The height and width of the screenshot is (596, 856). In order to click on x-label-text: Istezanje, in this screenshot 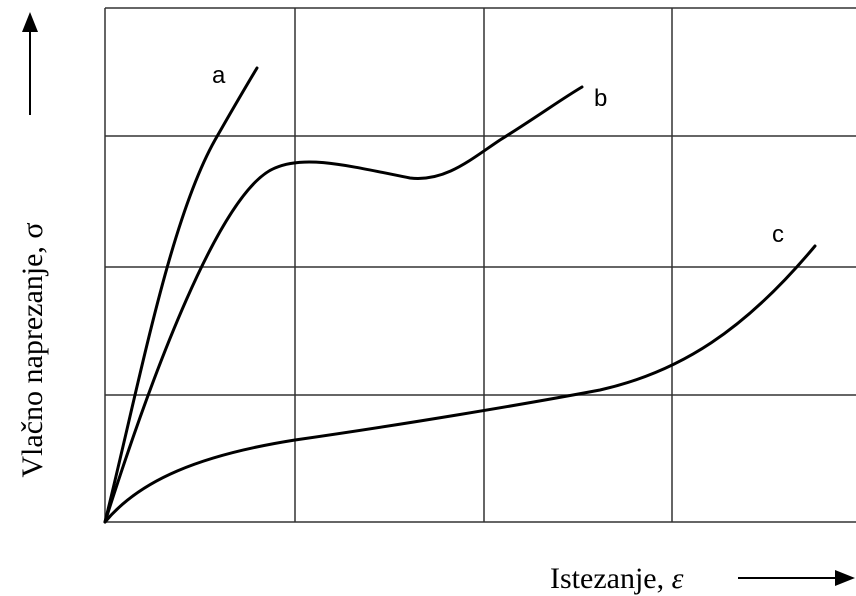, I will do `click(607, 578)`.